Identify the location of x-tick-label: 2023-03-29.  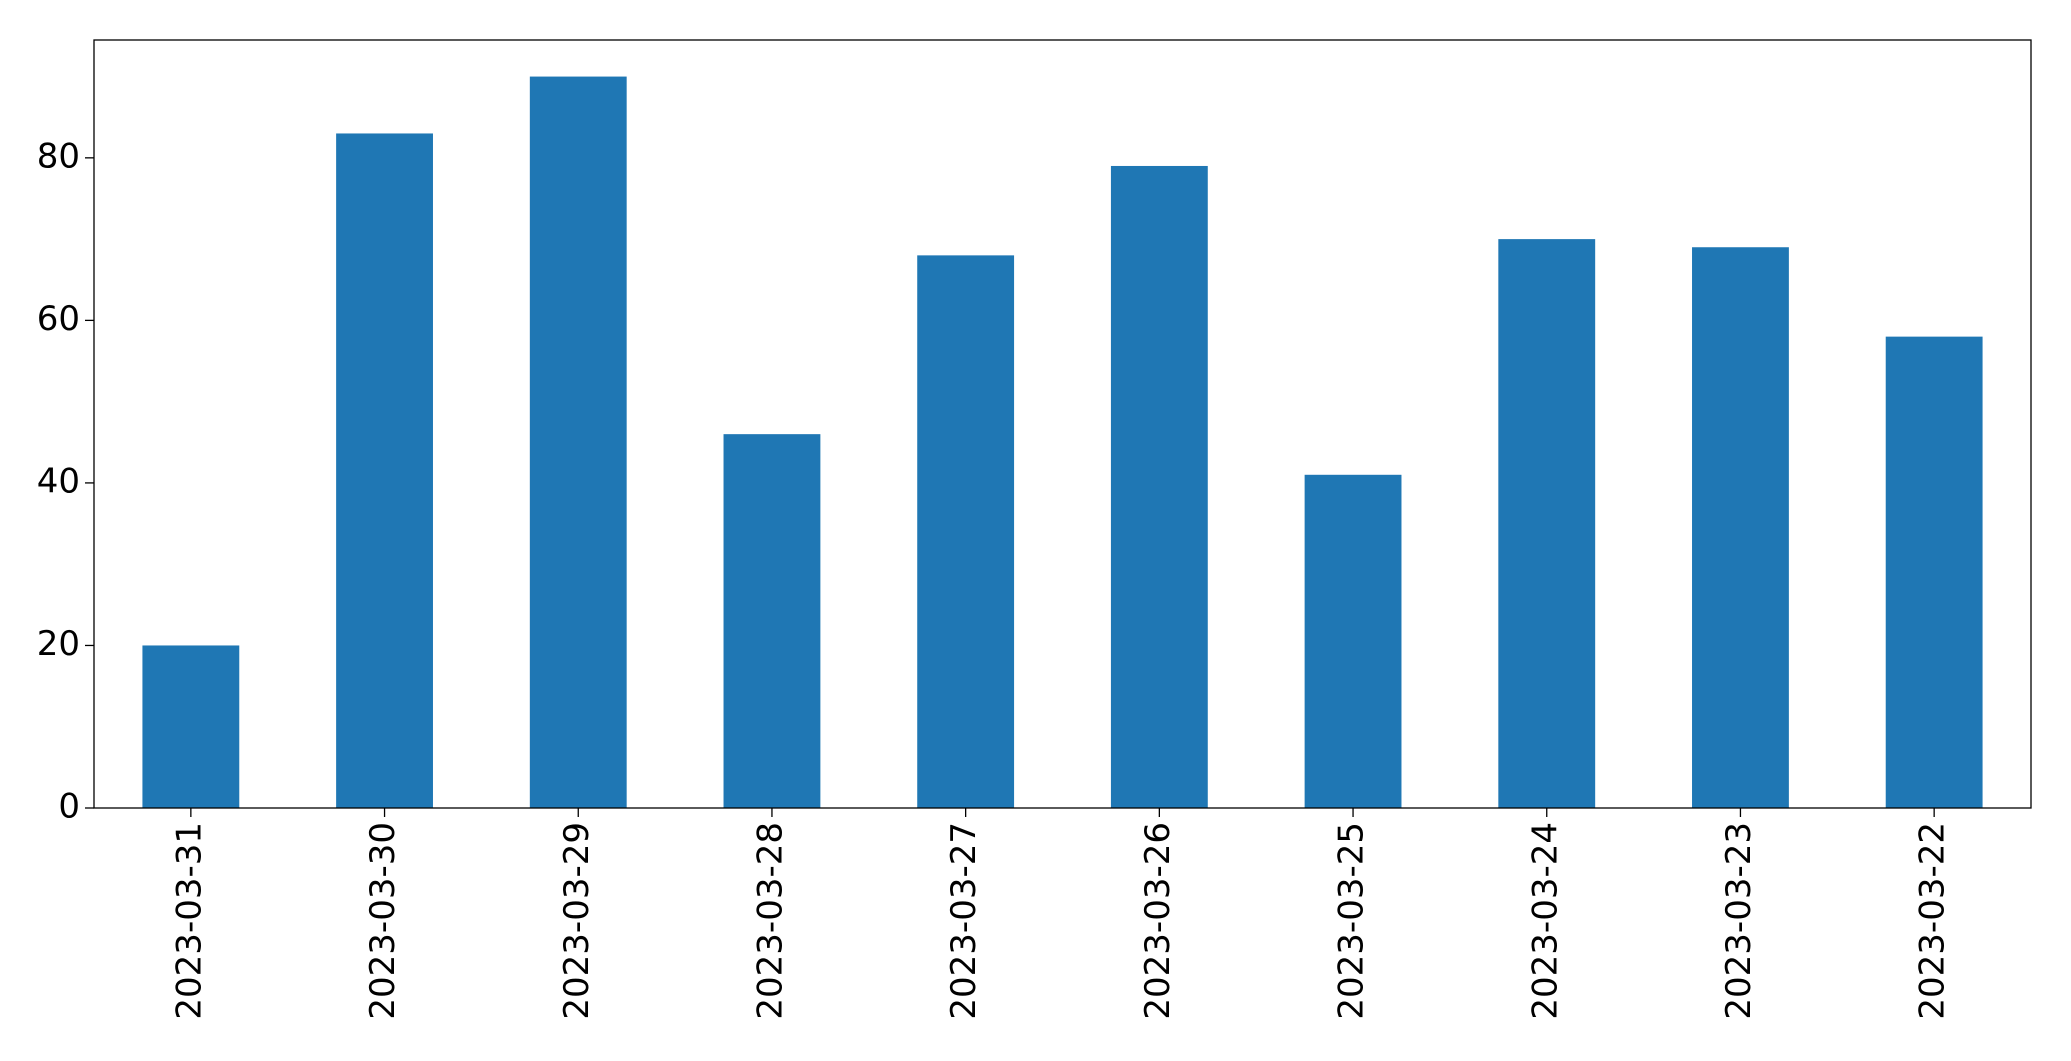
(577, 921).